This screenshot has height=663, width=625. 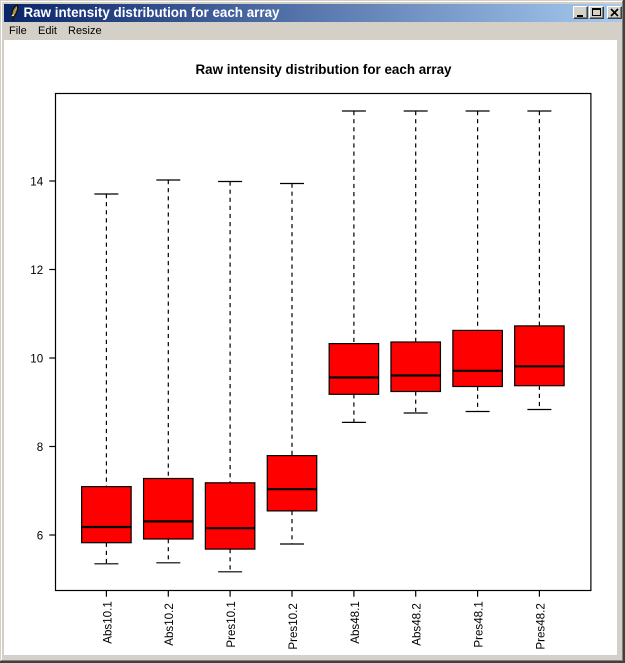 I want to click on svg-text: Pres48.1, so click(x=479, y=624).